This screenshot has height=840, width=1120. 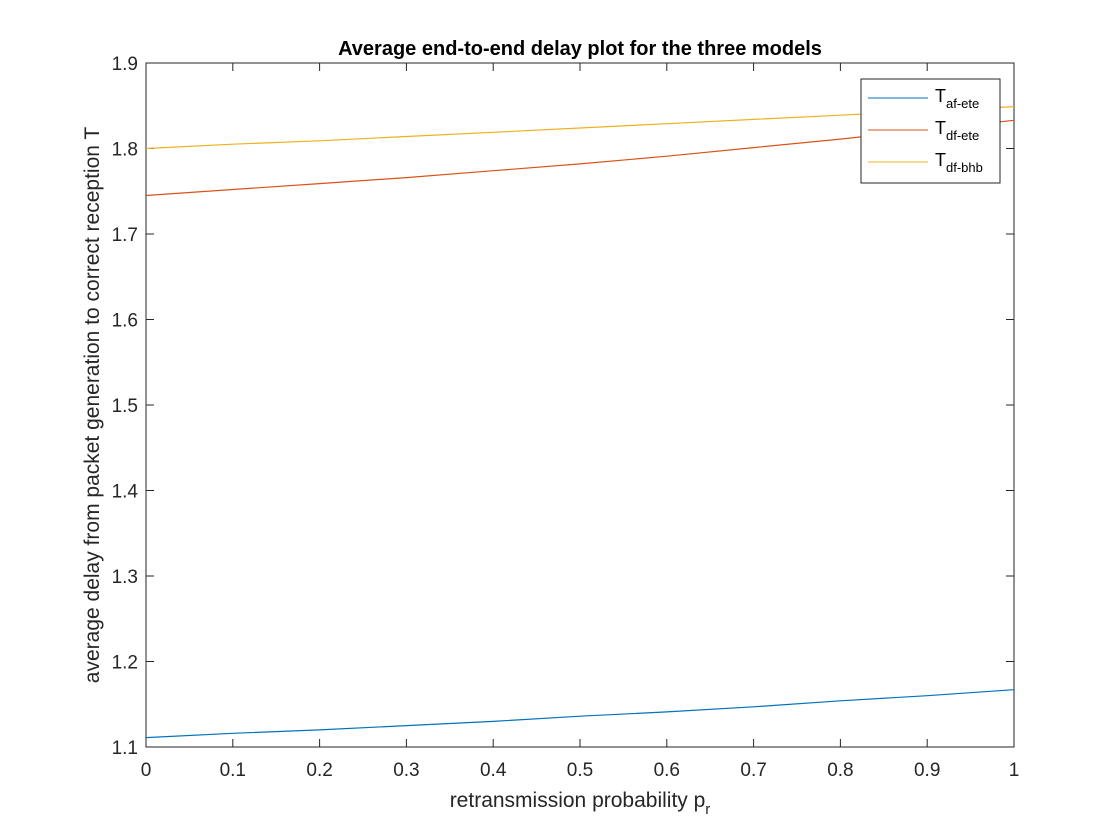 I want to click on legend-entry-af-ete: Taf-ete, so click(x=957, y=98).